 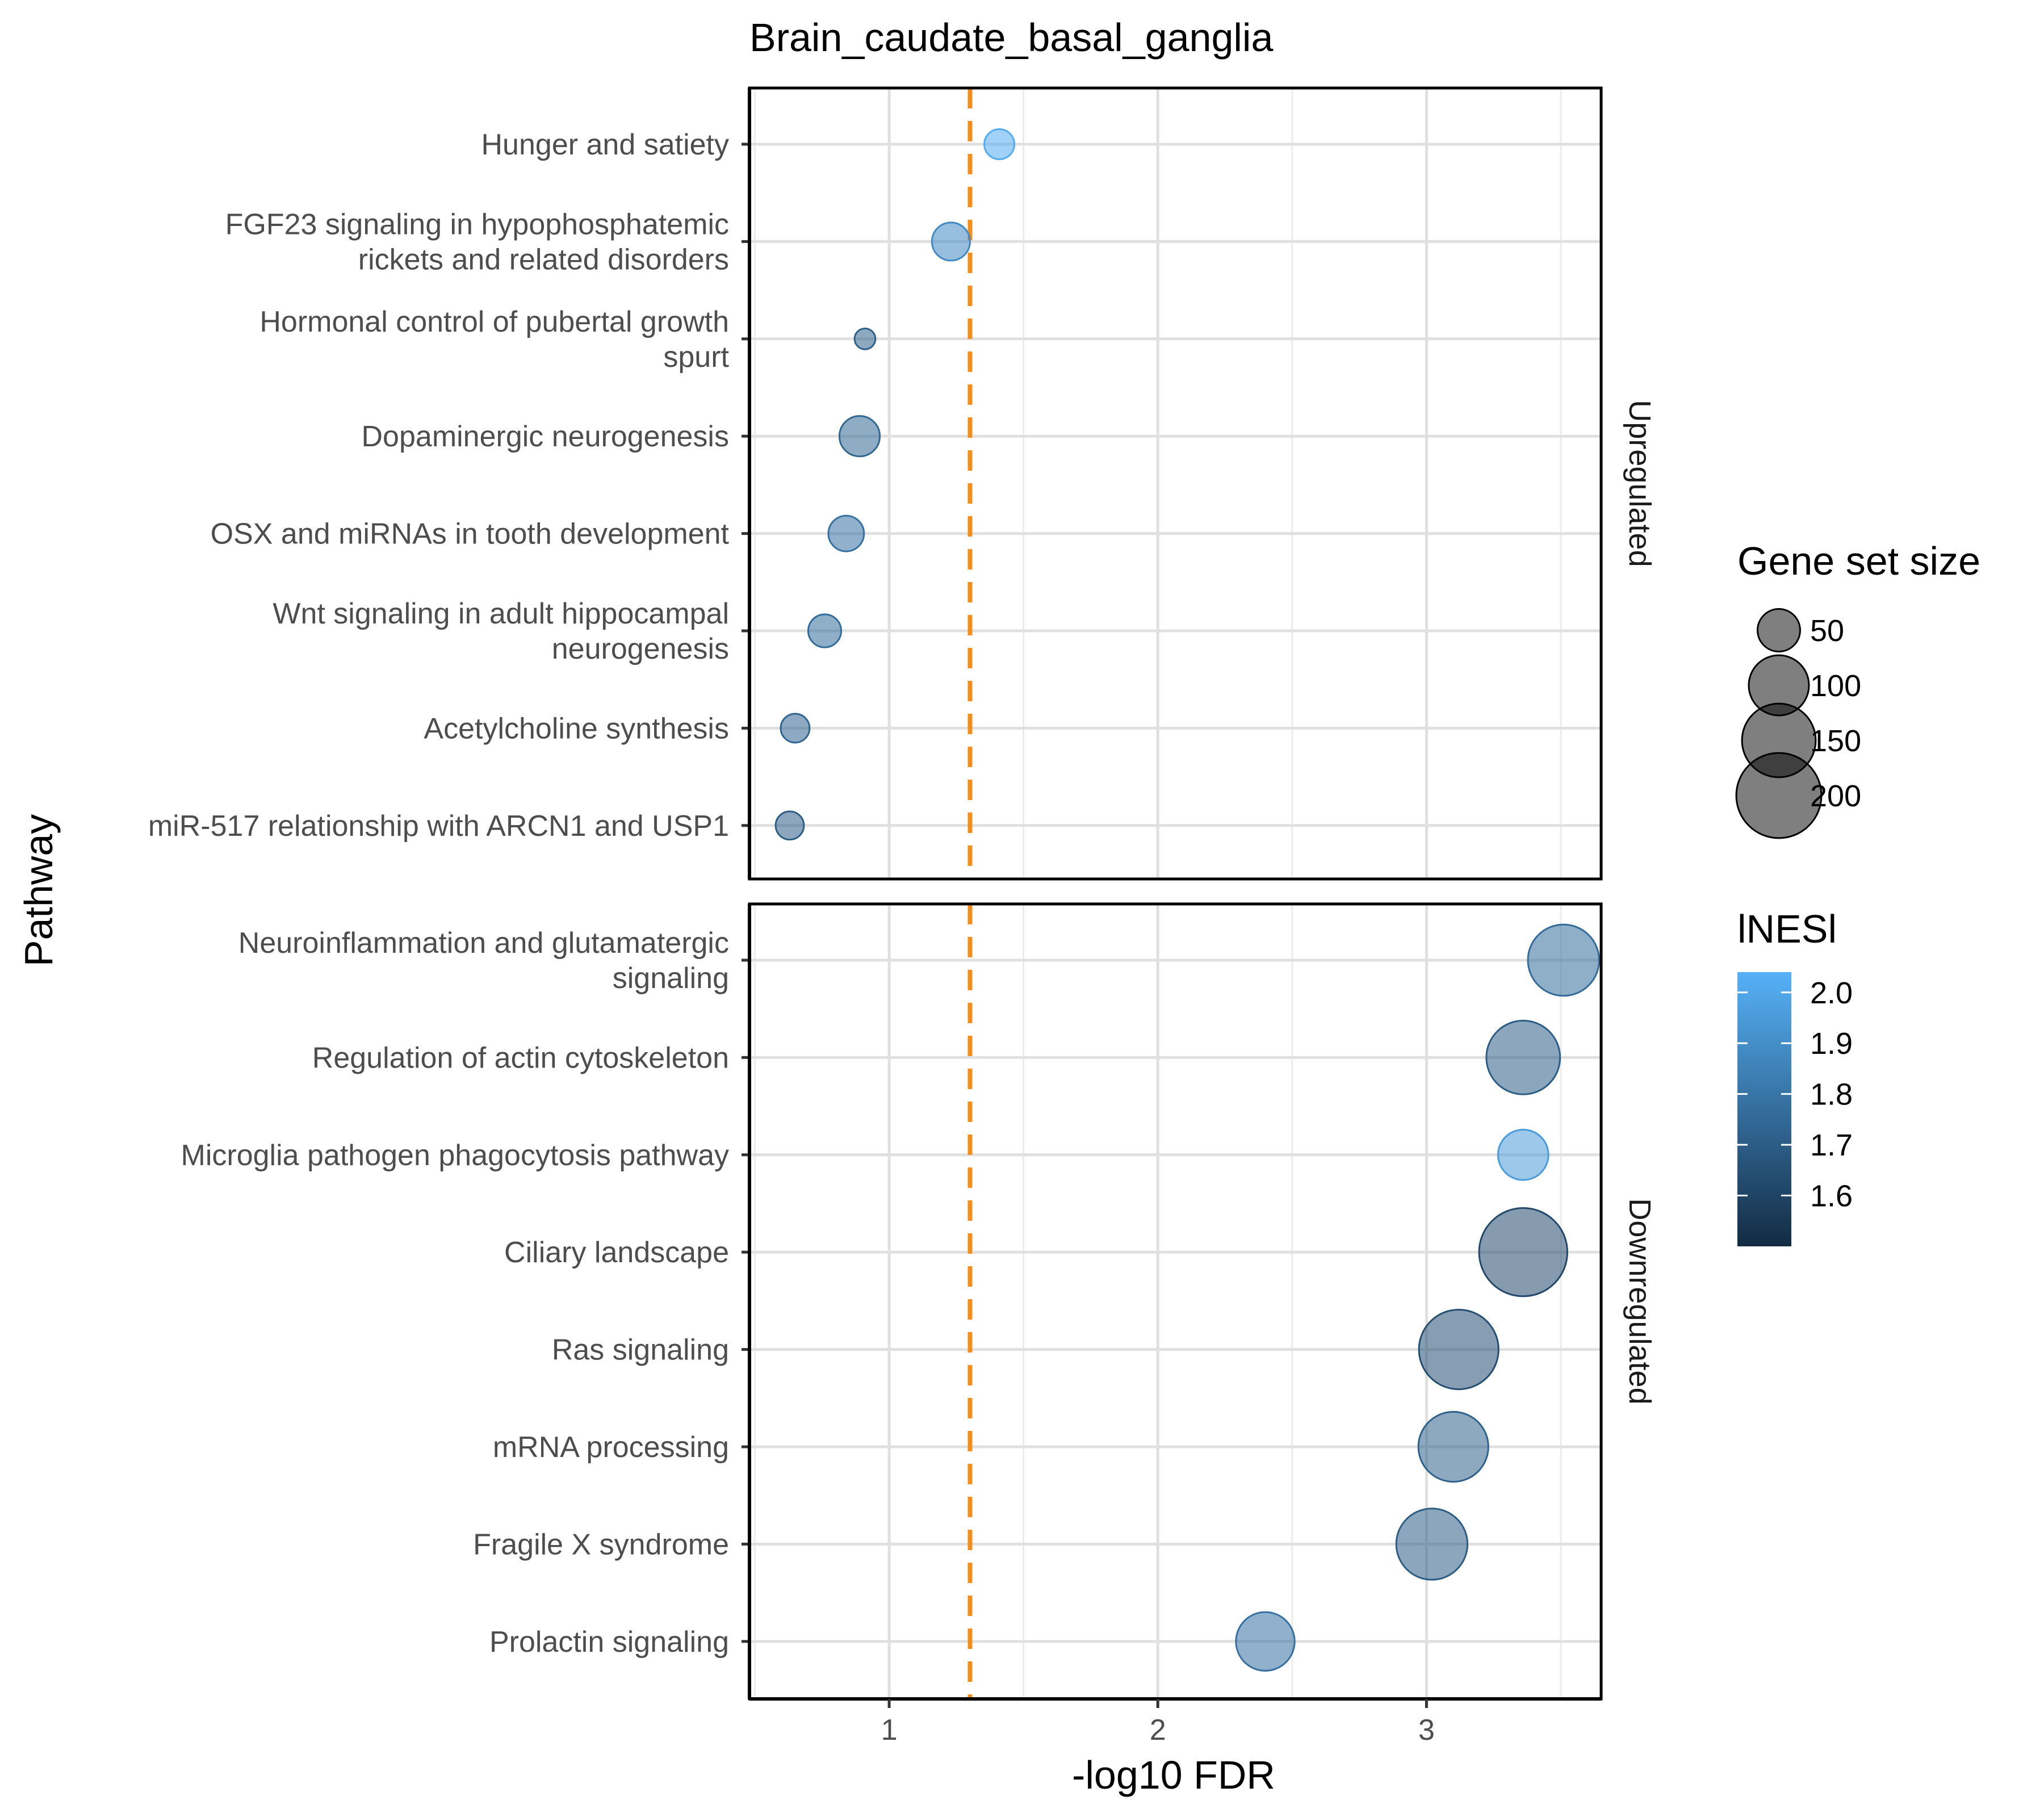 I want to click on pathway-label: spurt, so click(x=696, y=357).